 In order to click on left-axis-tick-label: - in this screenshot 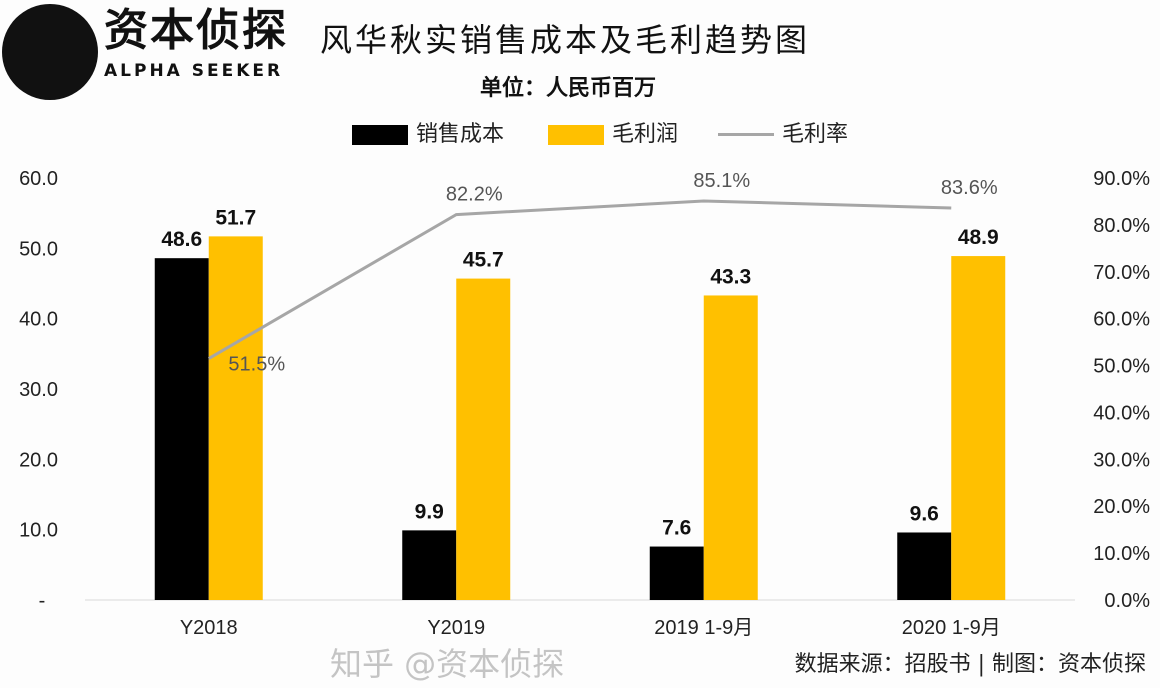, I will do `click(42, 601)`.